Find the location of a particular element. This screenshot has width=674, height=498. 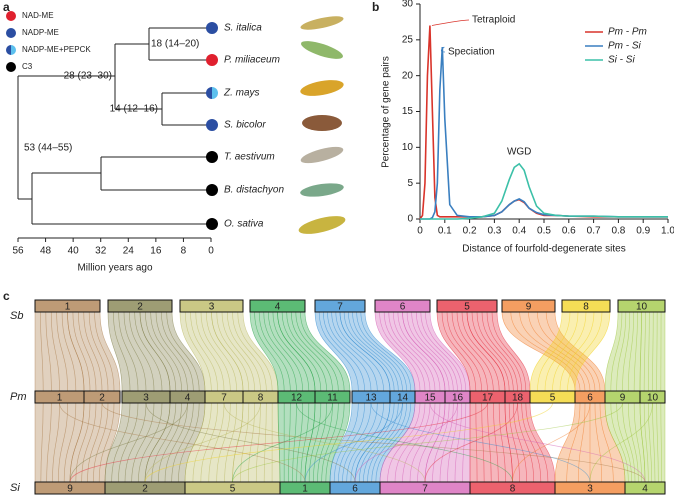

legend-label: Si - Si is located at coordinates (621, 60).